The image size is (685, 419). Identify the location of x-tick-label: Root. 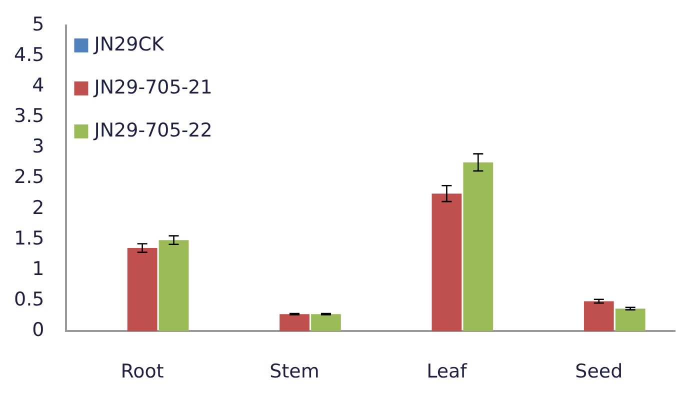
(142, 371).